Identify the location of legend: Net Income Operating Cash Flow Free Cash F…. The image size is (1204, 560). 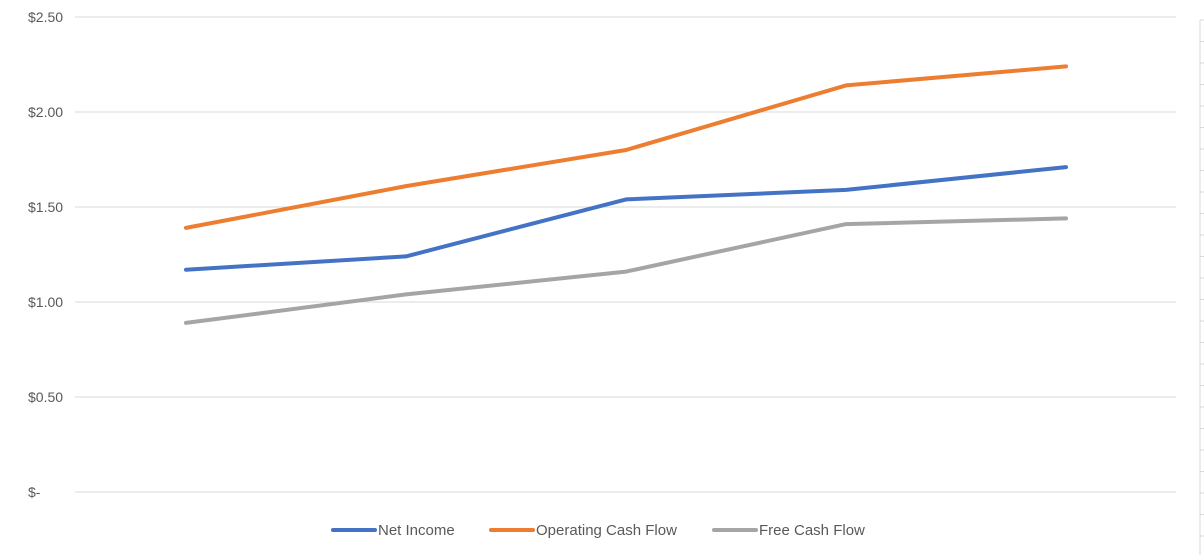
(598, 530).